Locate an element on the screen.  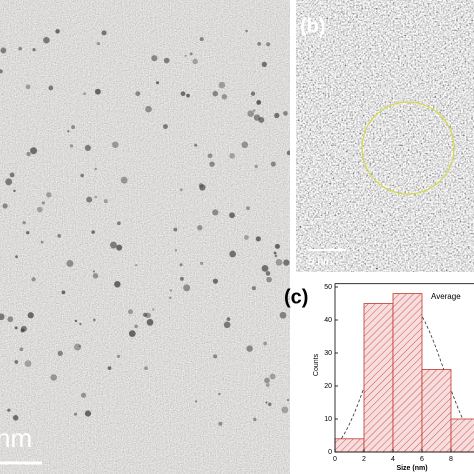
y-tick-label: 50 is located at coordinates (328, 287).